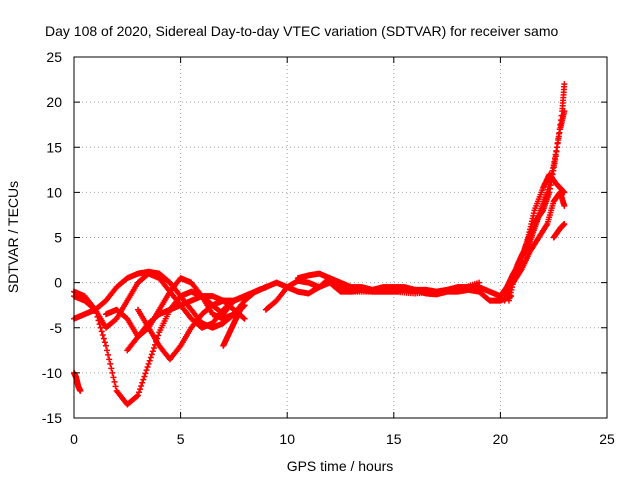 This screenshot has height=480, width=640. What do you see at coordinates (56, 328) in the screenshot?
I see `y-tick-label: -5` at bounding box center [56, 328].